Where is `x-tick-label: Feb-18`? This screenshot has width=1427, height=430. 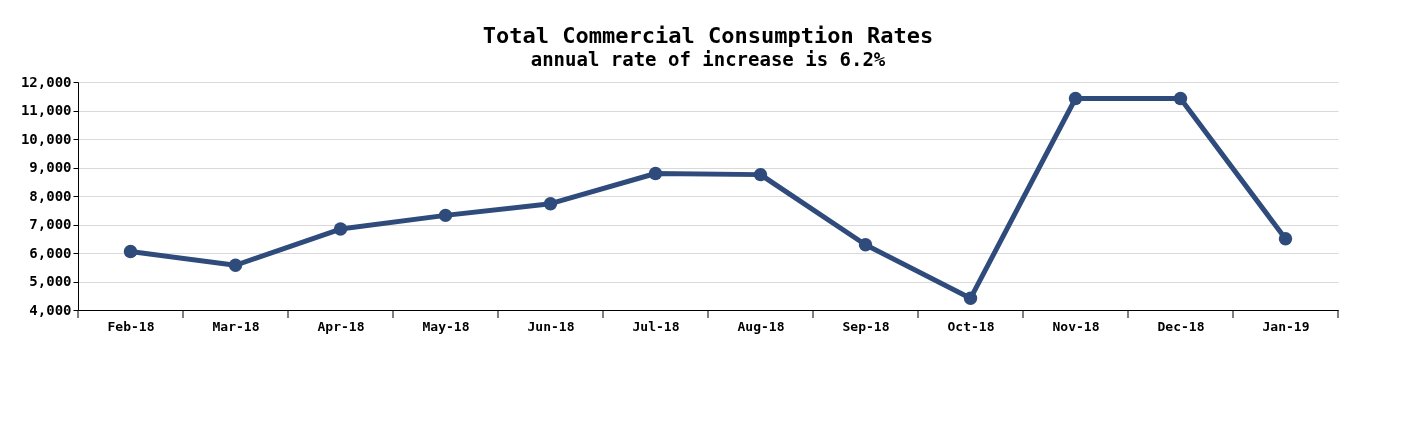 x-tick-label: Feb-18 is located at coordinates (131, 326).